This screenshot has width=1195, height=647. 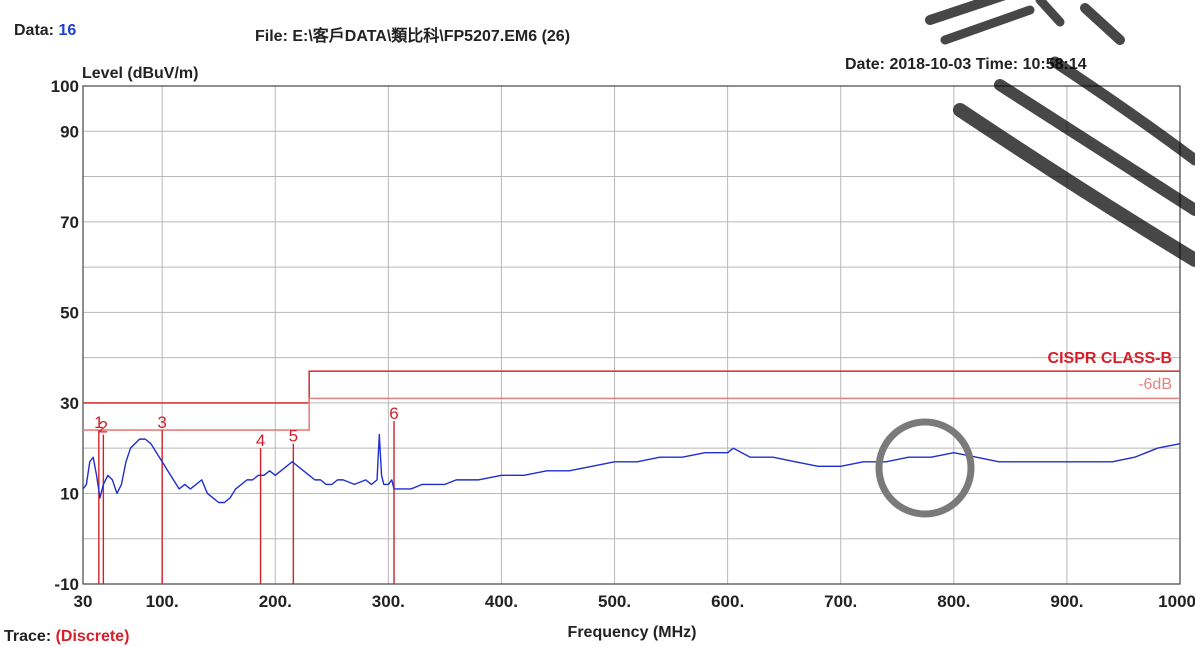 I want to click on x-tick-label: 700., so click(x=840, y=601).